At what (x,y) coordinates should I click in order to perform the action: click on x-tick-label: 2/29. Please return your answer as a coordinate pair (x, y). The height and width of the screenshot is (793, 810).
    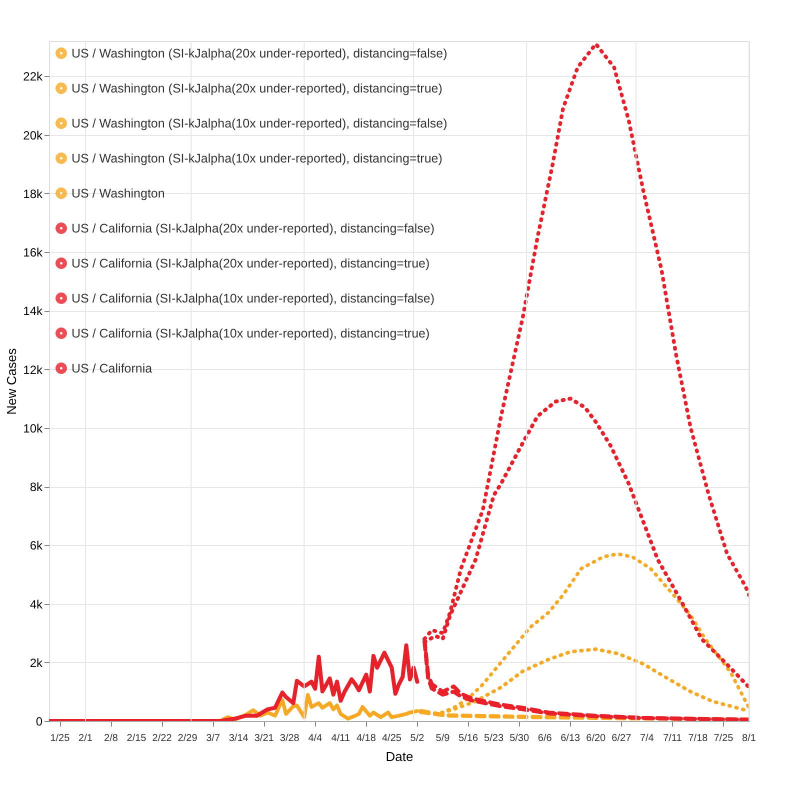
    Looking at the image, I should click on (188, 738).